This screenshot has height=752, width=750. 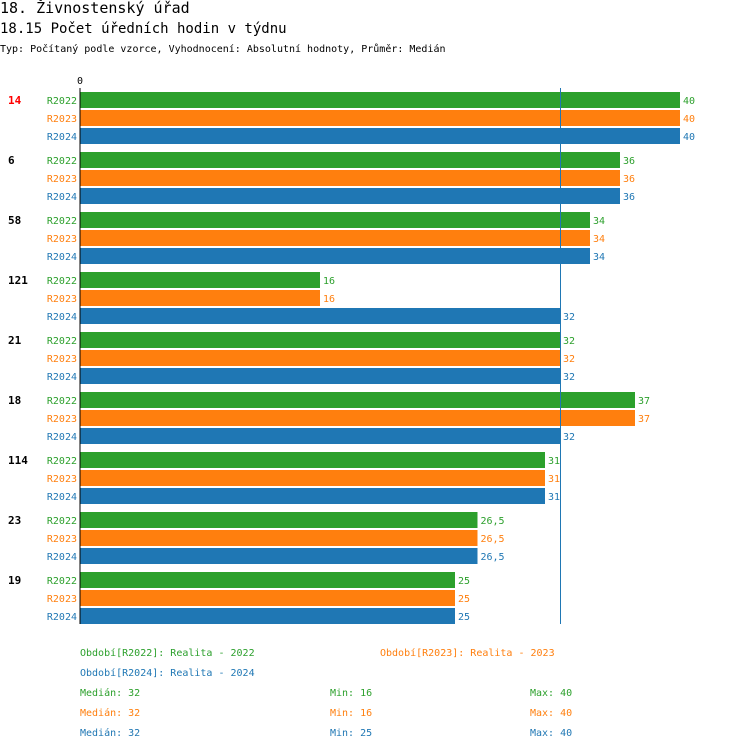 I want to click on value-label-58-r2024: 34, so click(x=599, y=257).